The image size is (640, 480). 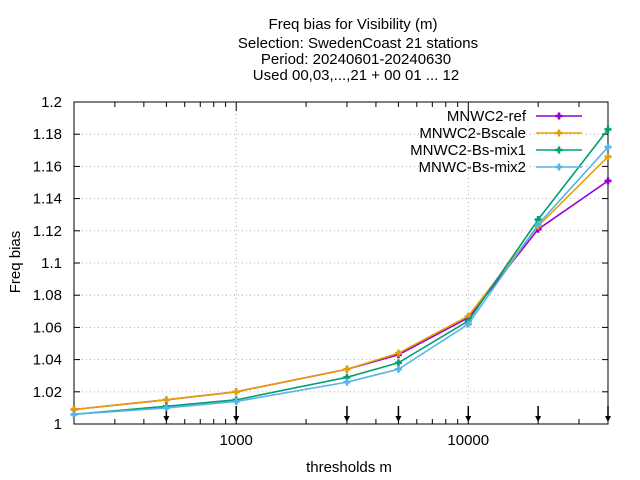 I want to click on x-tick-label: 1000, so click(x=236, y=440).